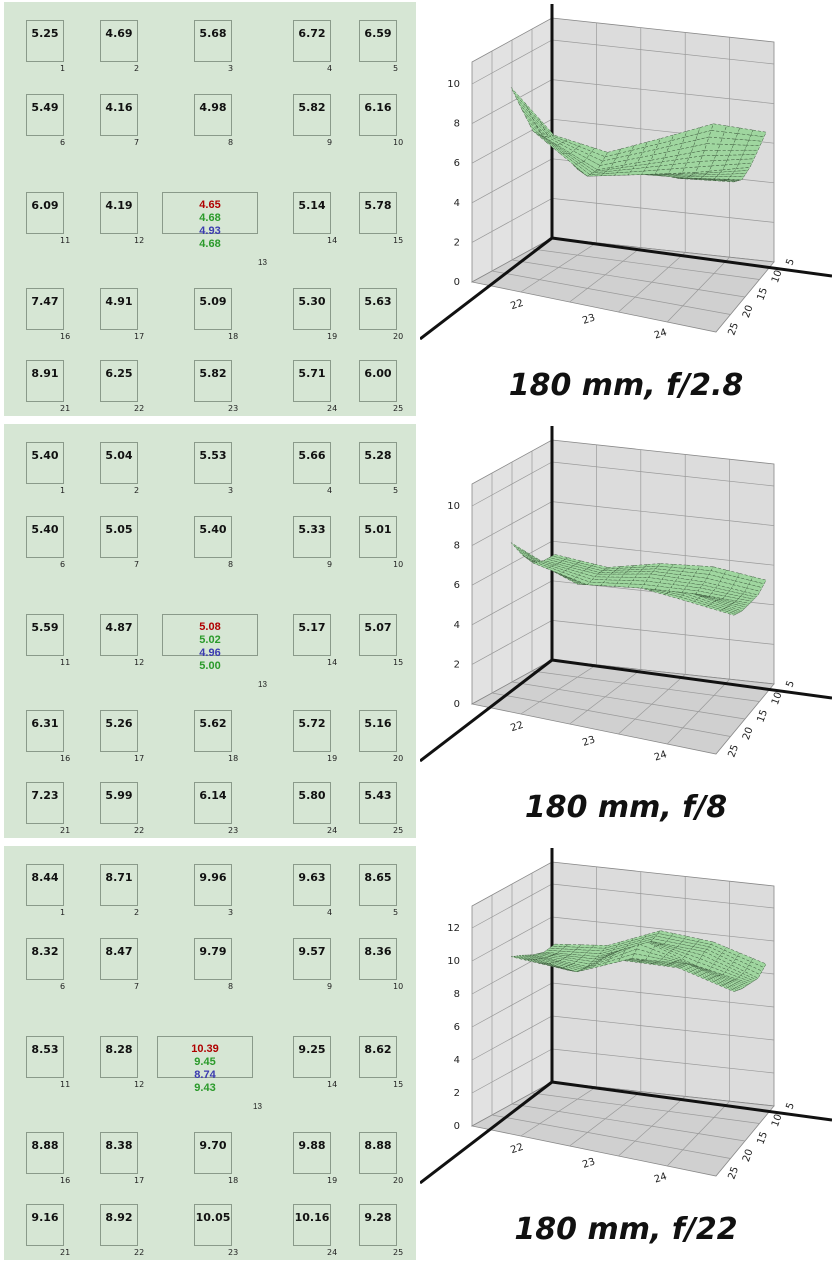 The width and height of the screenshot is (840, 1266). I want to click on cell-value: 5.40, so click(45, 455).